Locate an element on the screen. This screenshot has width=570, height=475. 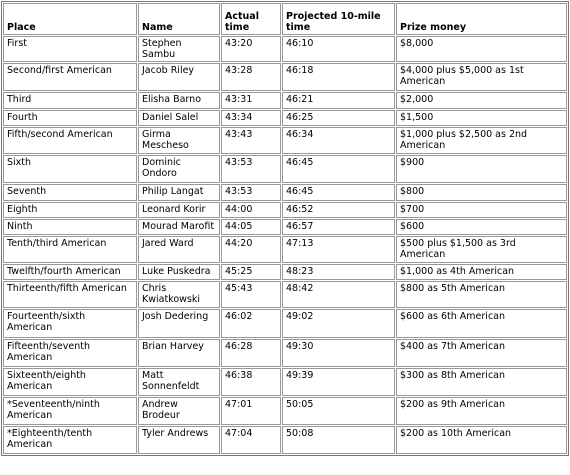
table-cell: 47:13 is located at coordinates (338, 249).